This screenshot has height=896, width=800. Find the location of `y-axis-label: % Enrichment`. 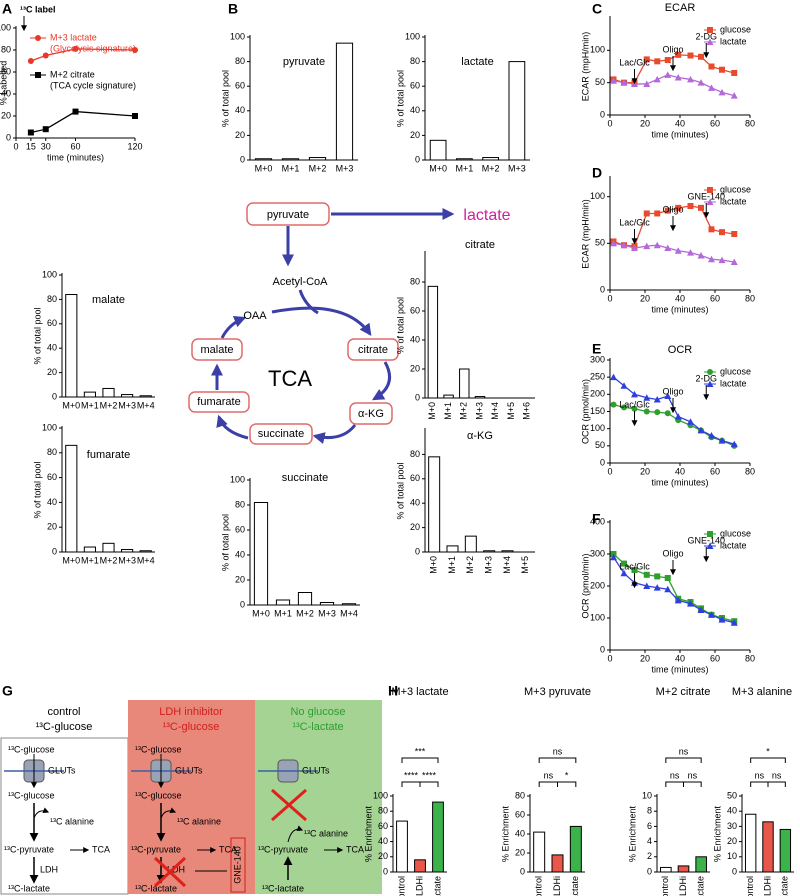

y-axis-label: % Enrichment is located at coordinates (368, 833).